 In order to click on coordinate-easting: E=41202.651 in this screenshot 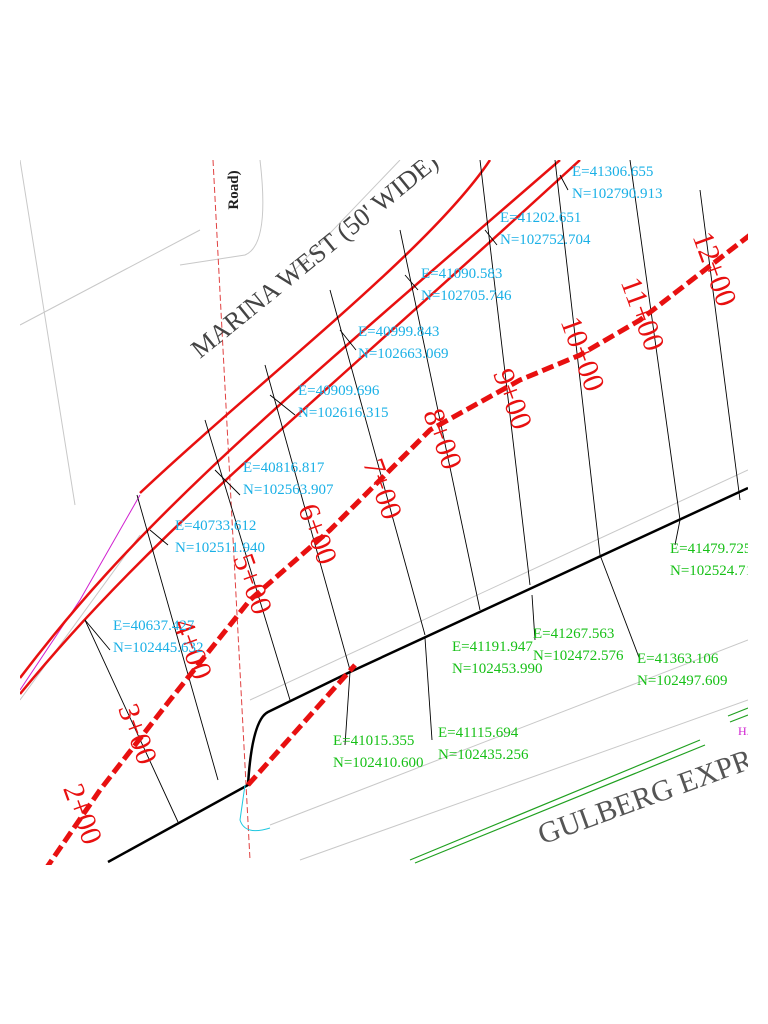, I will do `click(540, 218)`.